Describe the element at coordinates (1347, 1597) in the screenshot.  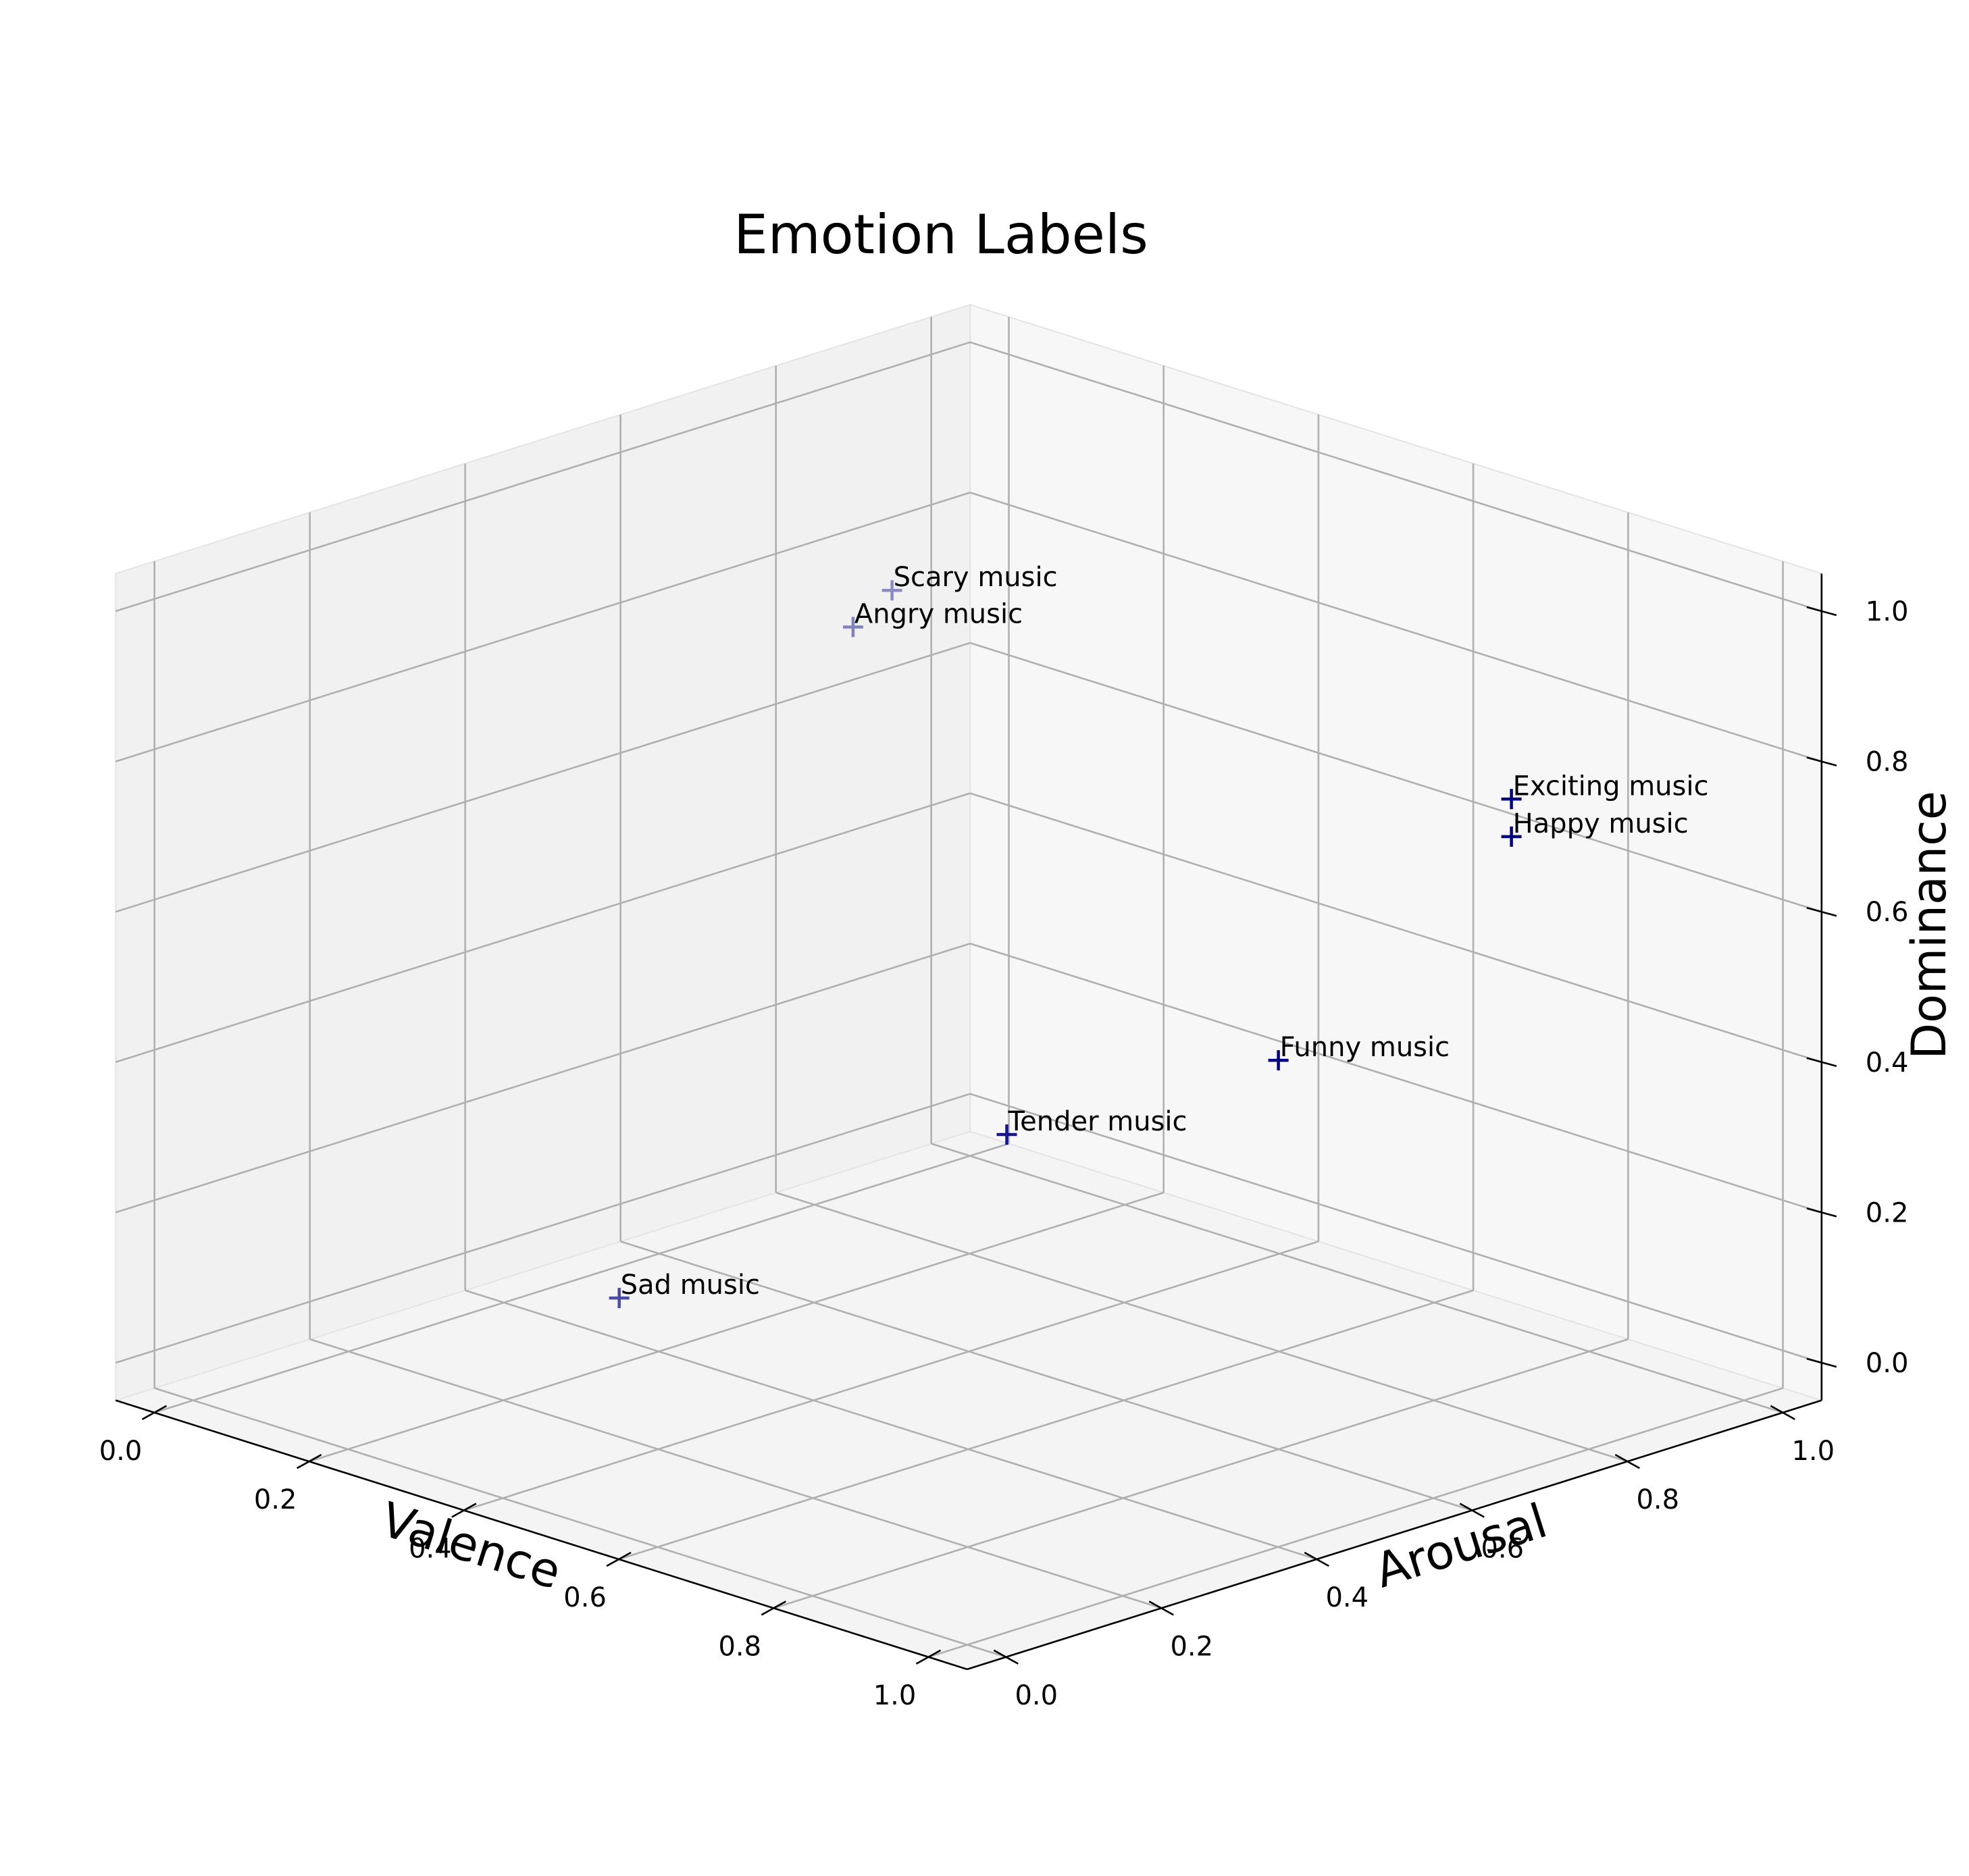
I see `arousal-tick-label: 0.4` at that location.